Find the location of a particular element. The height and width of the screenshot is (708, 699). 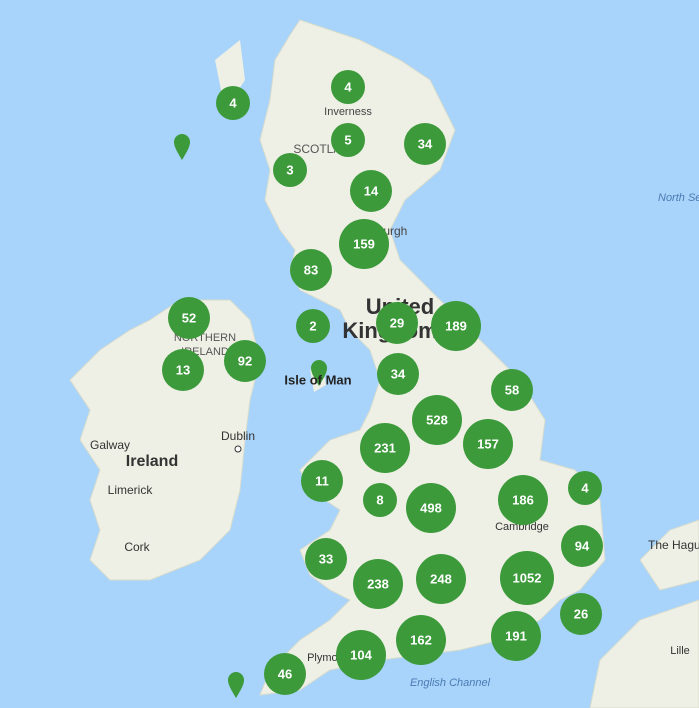

cluster-count: 29 is located at coordinates (397, 322).